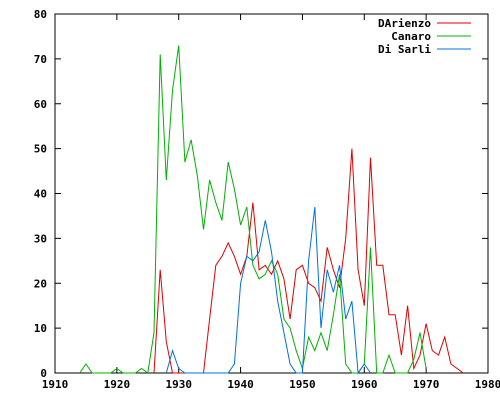  I want to click on x-tick-label: 1930, so click(178, 384).